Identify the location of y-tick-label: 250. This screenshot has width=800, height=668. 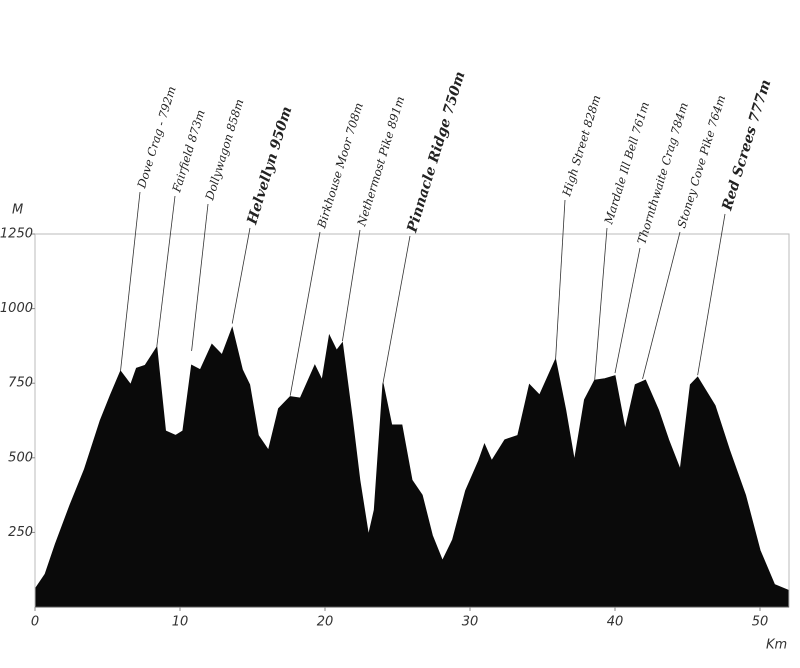
(20, 532).